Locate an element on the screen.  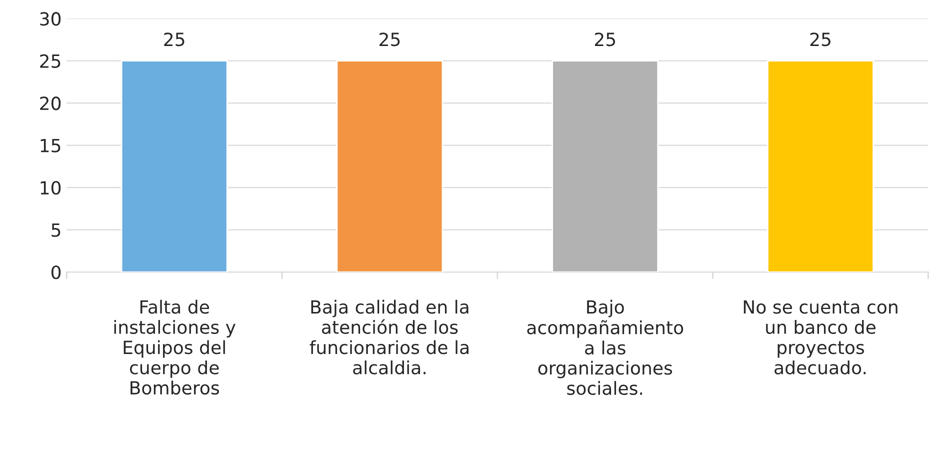
y-tick-label: 30 is located at coordinates (50, 19).